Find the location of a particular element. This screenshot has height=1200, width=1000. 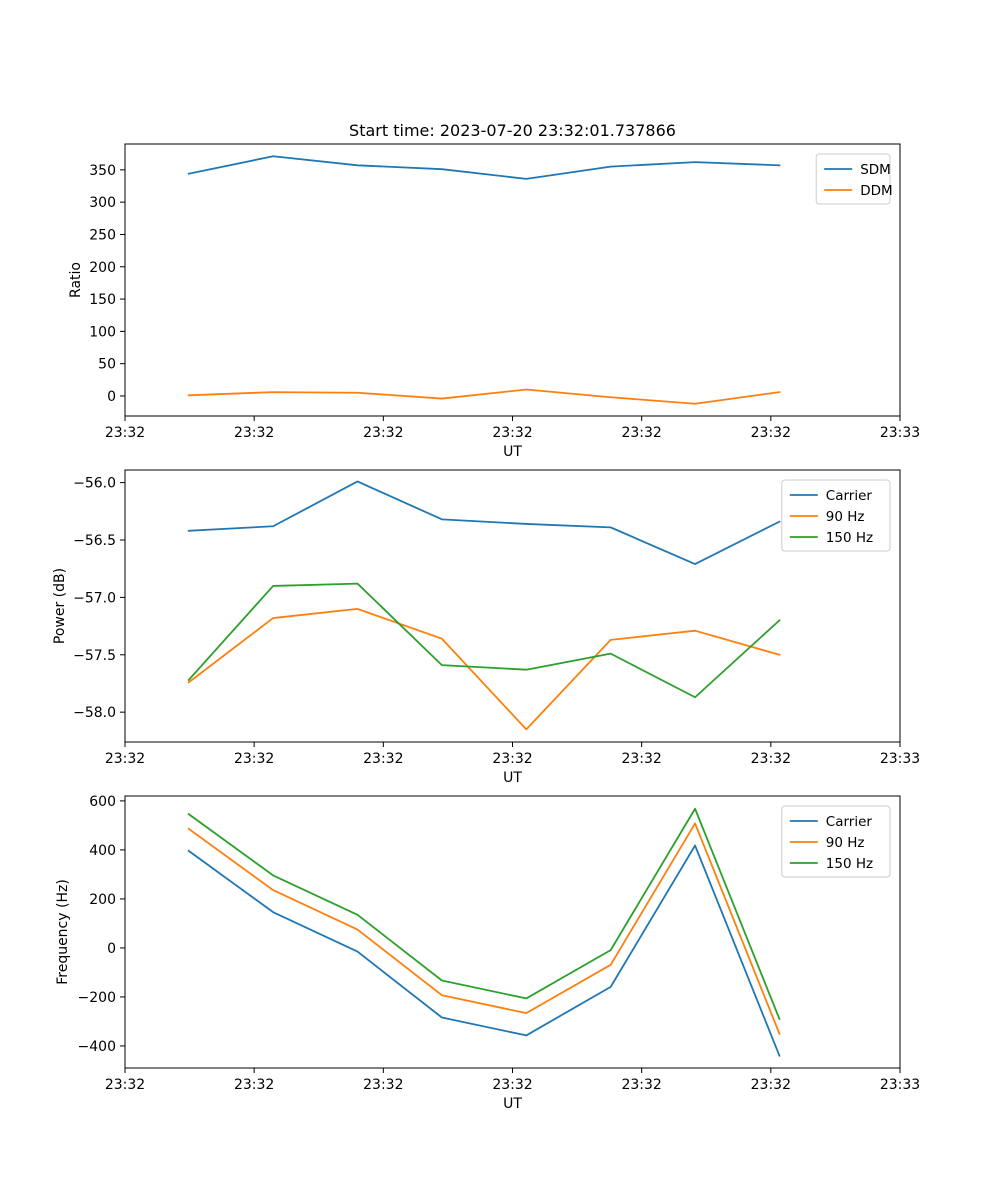

y-tick-label: −57.5 is located at coordinates (94, 656).